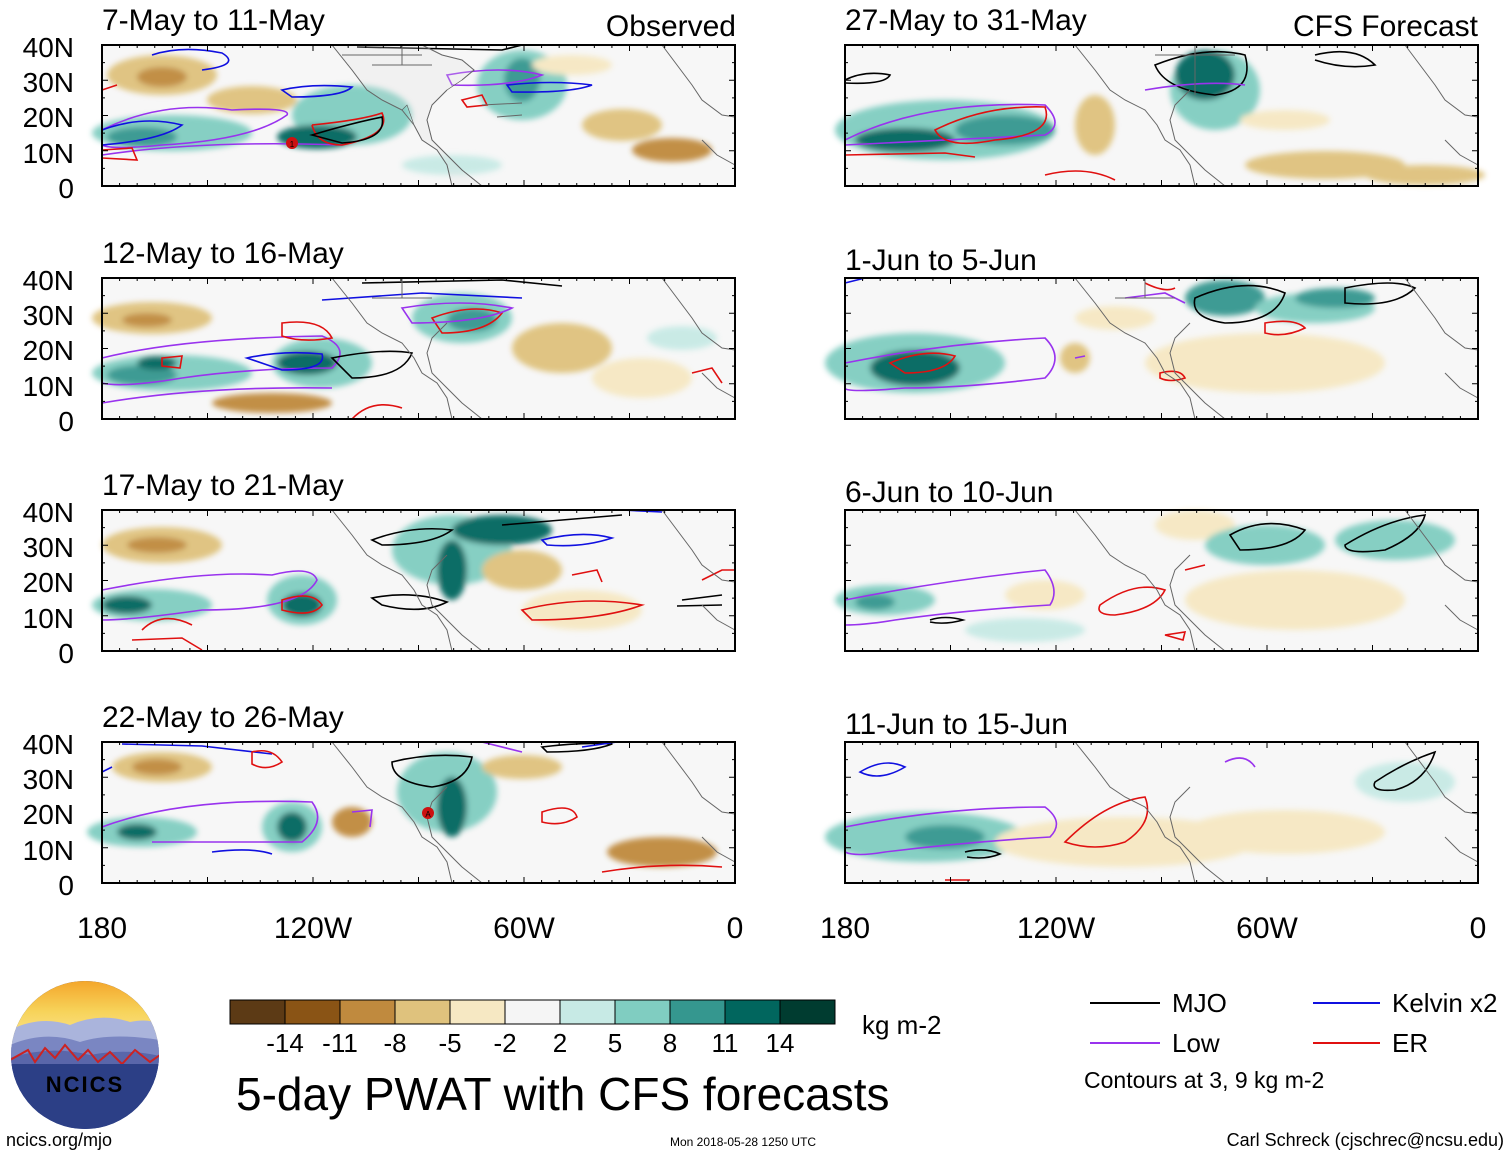 The height and width of the screenshot is (1157, 1510). What do you see at coordinates (615, 1043) in the screenshot?
I see `colorbar-tick: 5` at bounding box center [615, 1043].